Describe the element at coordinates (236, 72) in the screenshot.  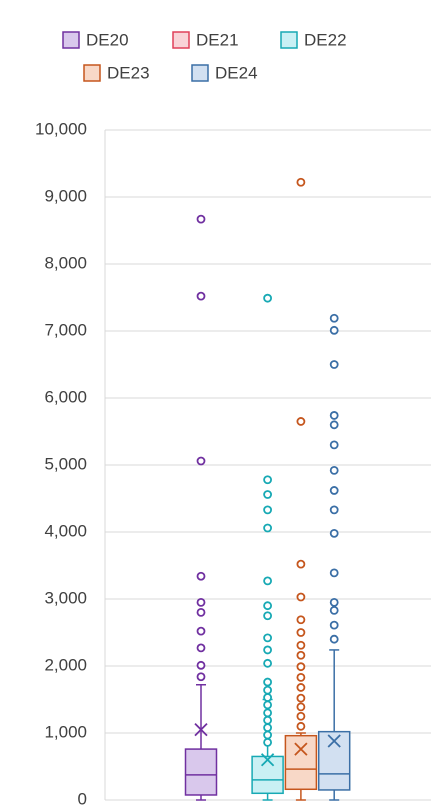
I see `legend-label: DE24` at that location.